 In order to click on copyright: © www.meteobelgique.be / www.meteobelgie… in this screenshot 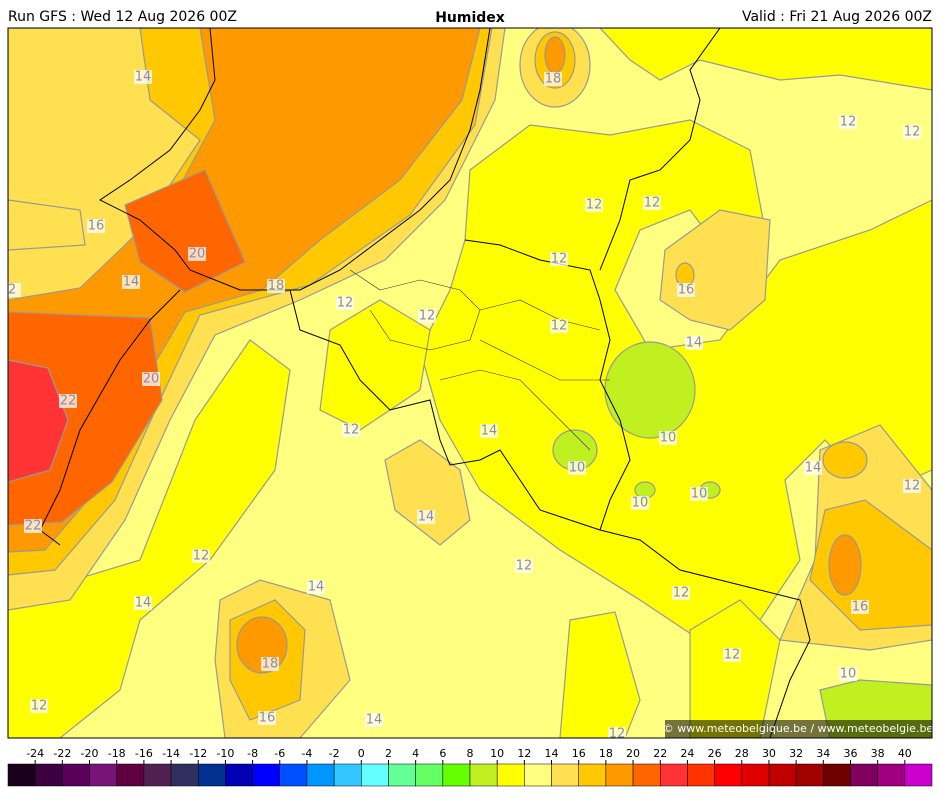, I will do `click(798, 728)`.